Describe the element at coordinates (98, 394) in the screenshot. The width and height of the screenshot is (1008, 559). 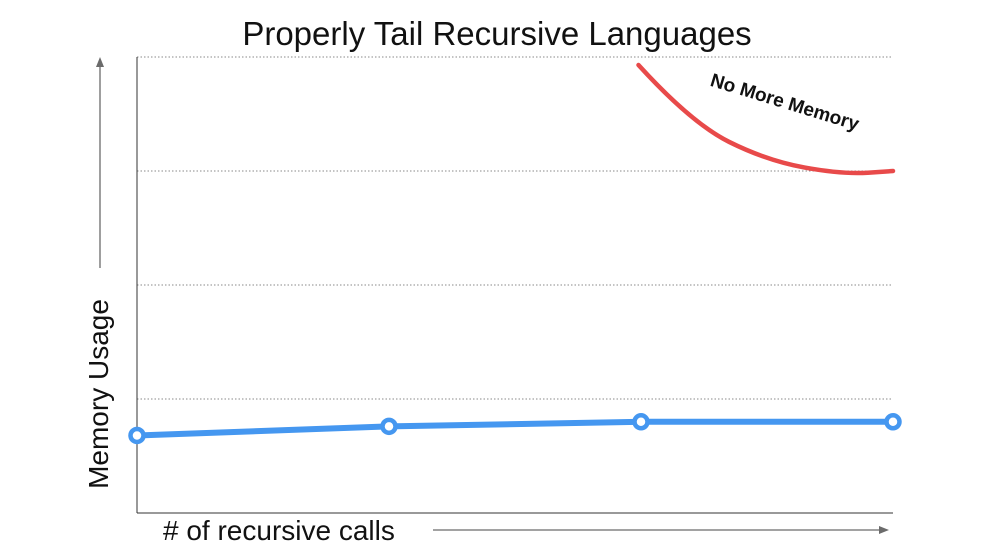
I see `y-axis-label: Memory Usage` at that location.